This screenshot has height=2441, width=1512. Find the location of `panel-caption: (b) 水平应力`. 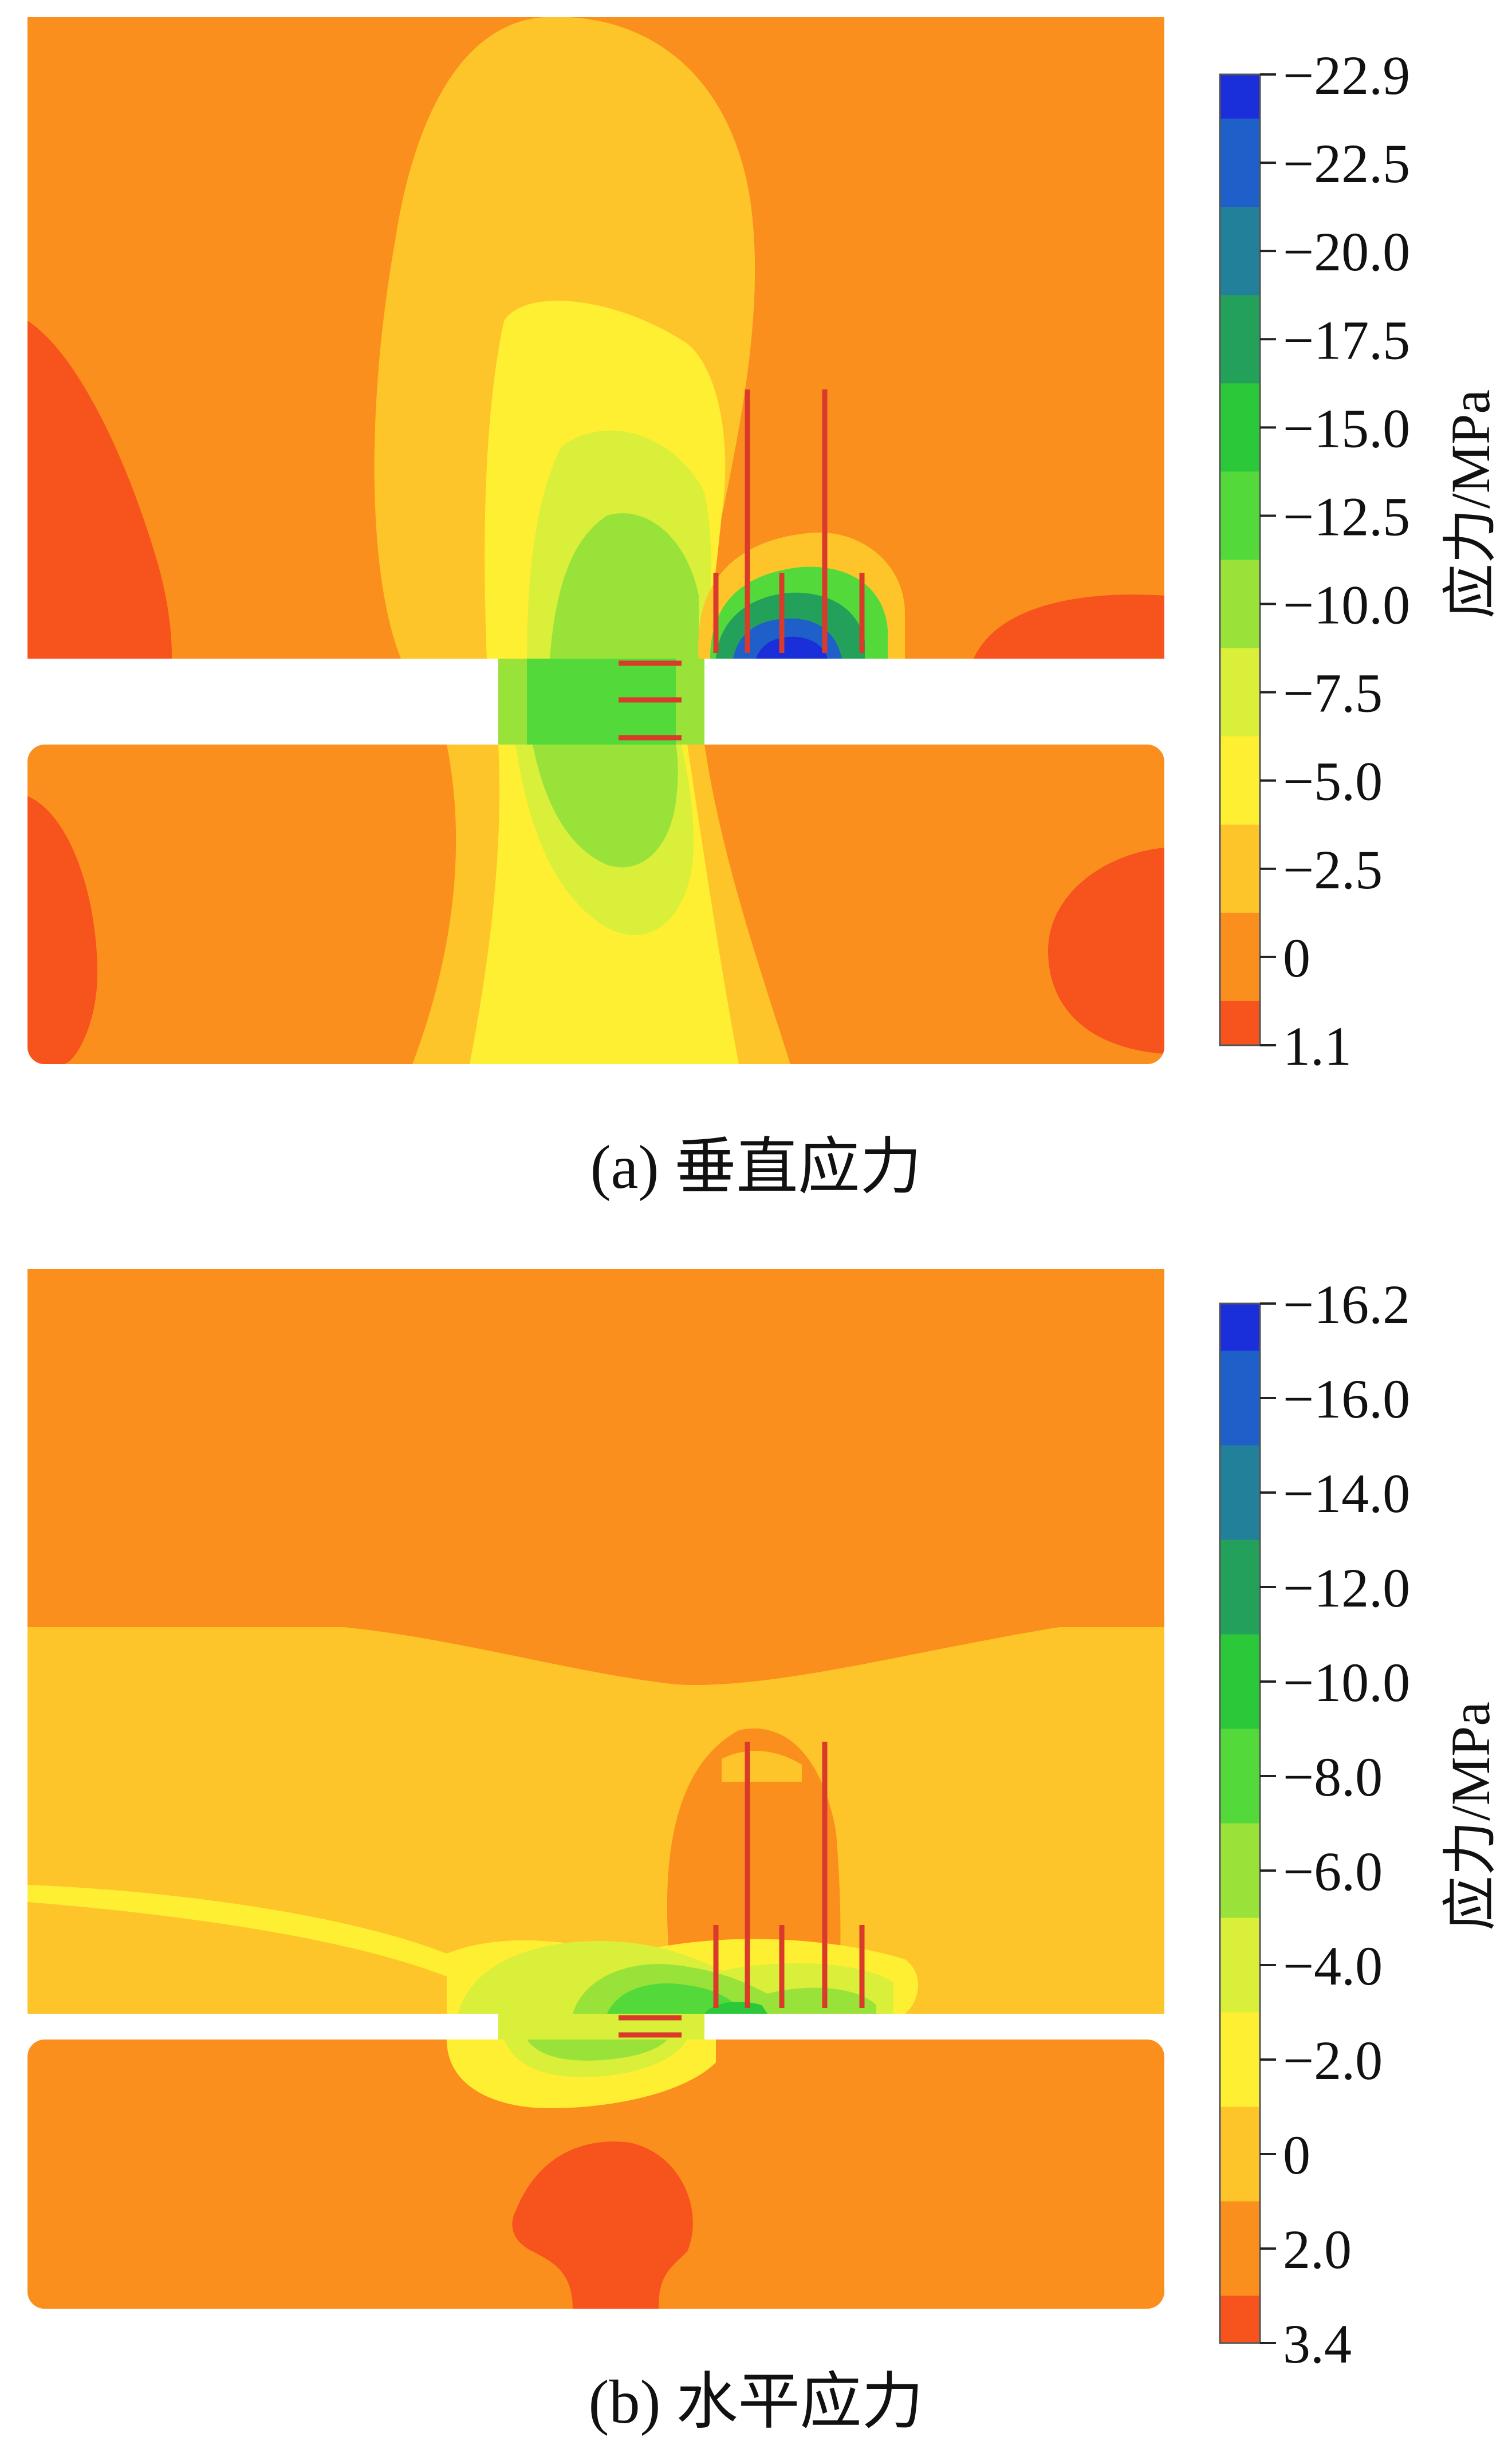

panel-caption: (b) 水平应力 is located at coordinates (756, 2402).